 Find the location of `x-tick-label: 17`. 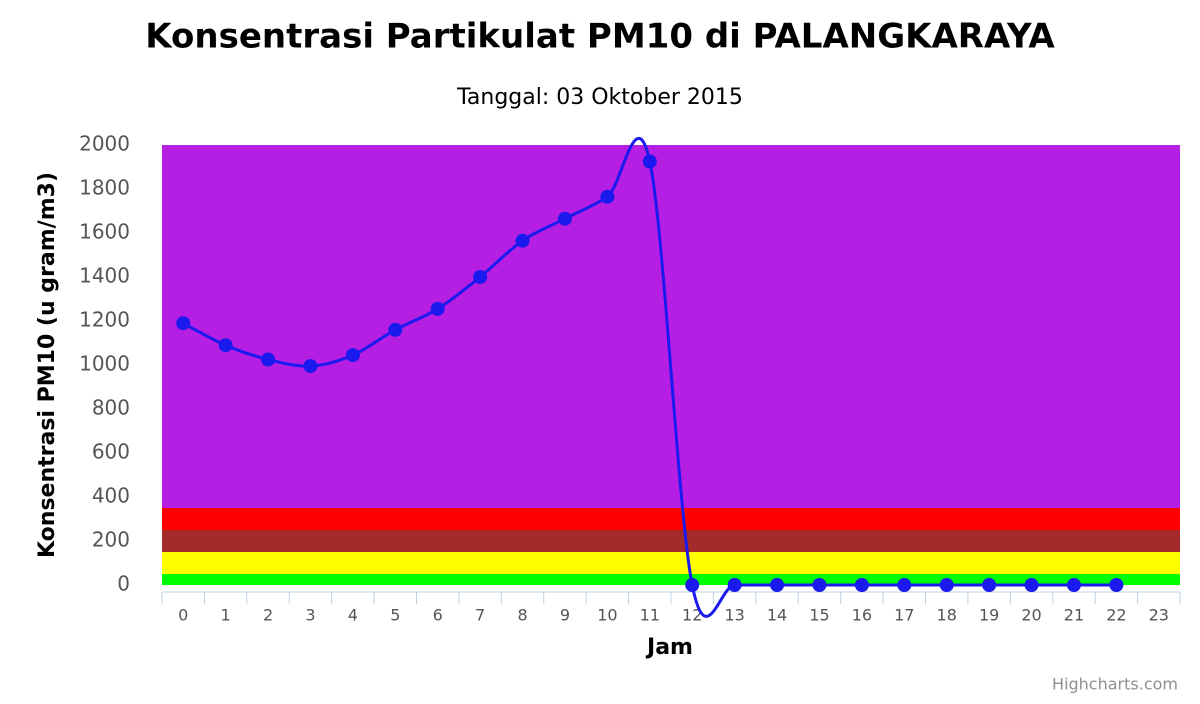

x-tick-label: 17 is located at coordinates (904, 615).